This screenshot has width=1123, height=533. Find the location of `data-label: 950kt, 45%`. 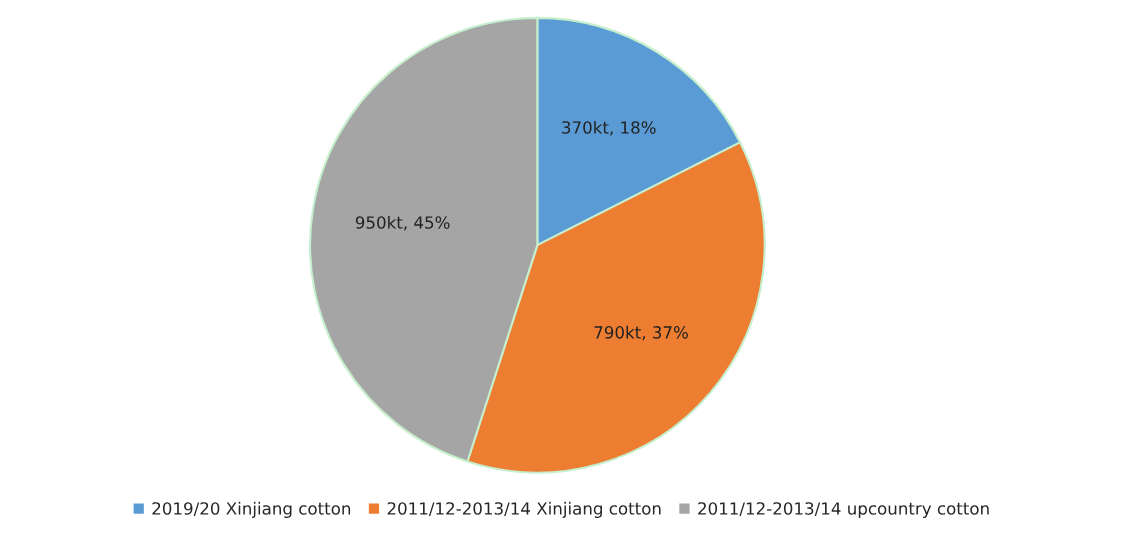

data-label: 950kt, 45% is located at coordinates (402, 223).